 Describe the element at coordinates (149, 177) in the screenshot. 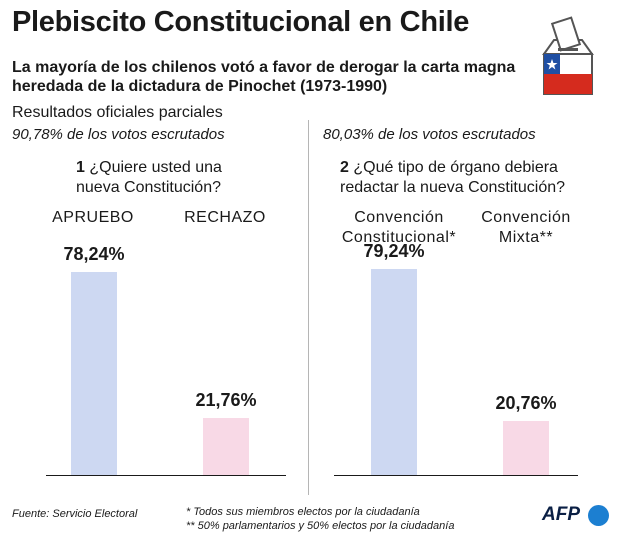

I see `question-1-text: ¿Quiere usted una nueva Constitución?` at that location.